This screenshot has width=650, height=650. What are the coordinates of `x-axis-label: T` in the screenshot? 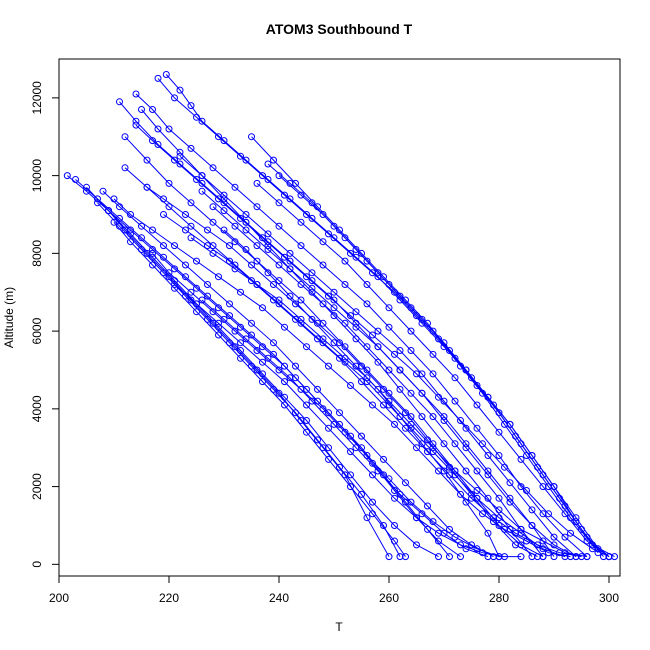 It's located at (339, 627).